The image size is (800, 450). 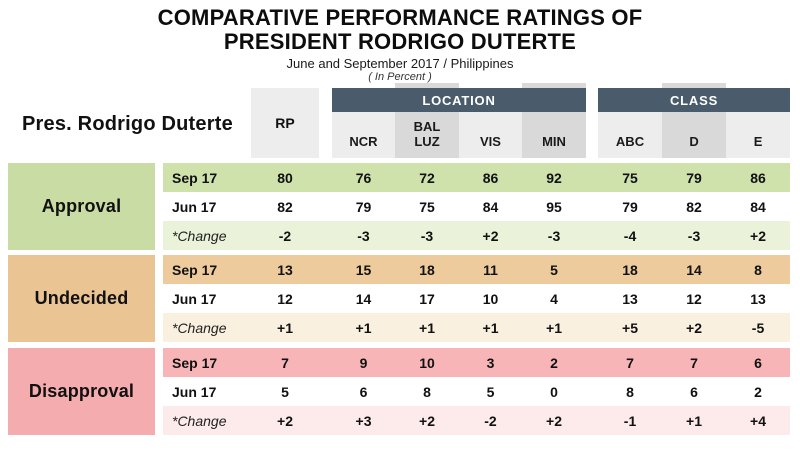 I want to click on value-cell: 80, so click(x=285, y=177).